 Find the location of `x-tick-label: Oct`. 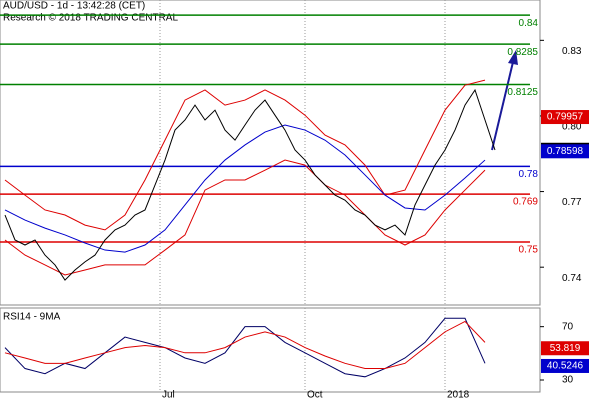

x-tick-label: Oct is located at coordinates (315, 395).